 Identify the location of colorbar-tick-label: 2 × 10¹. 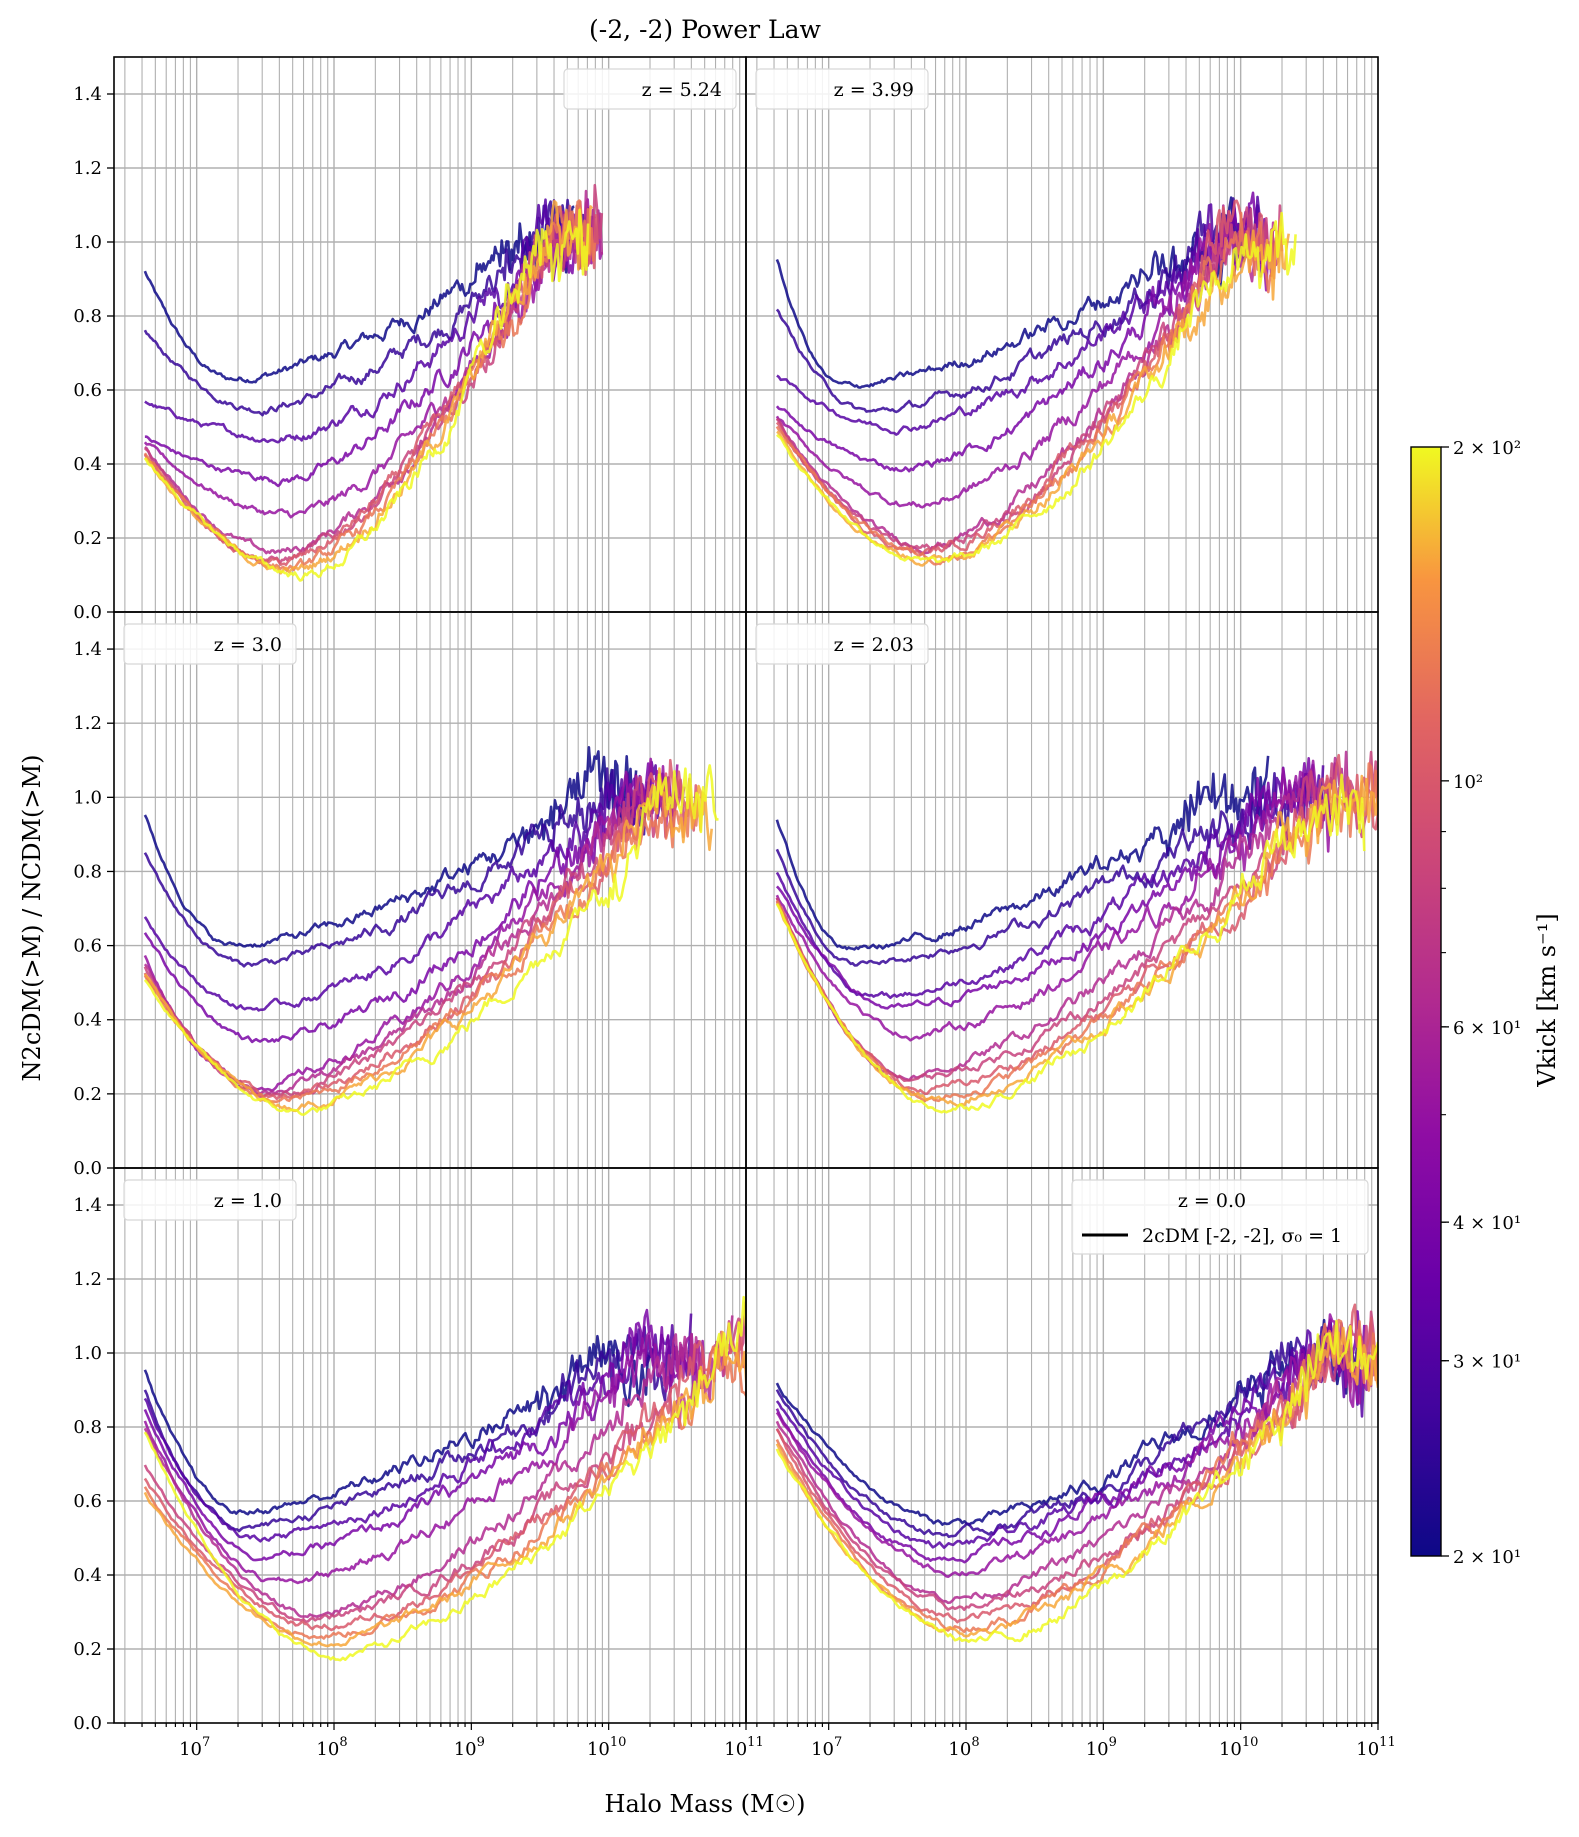
(1487, 1557).